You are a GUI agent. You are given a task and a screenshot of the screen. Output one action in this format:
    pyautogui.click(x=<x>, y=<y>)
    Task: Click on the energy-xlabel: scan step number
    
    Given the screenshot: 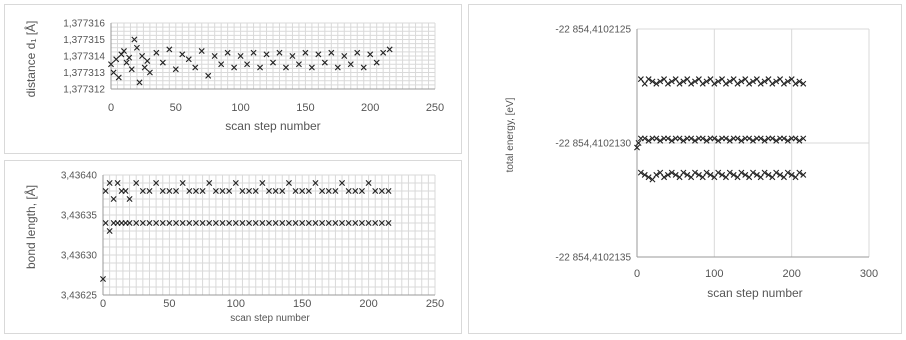 What is the action you would take?
    pyautogui.click(x=754, y=293)
    